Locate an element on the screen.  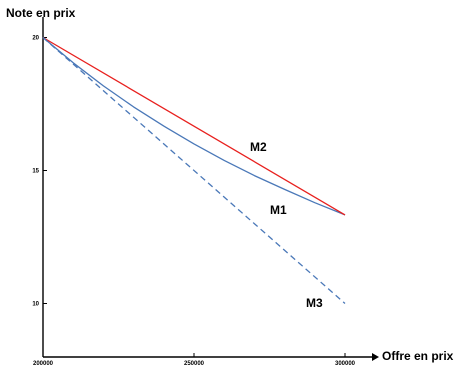
x-tick-label: 300000 is located at coordinates (345, 363).